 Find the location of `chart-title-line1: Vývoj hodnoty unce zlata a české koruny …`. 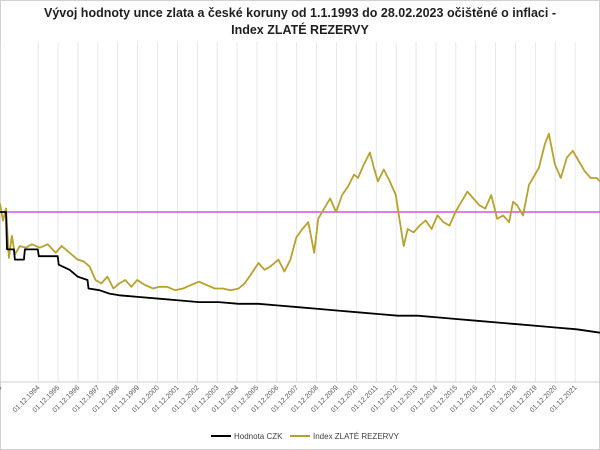

chart-title-line1: Vývoj hodnoty unce zlata a české koruny … is located at coordinates (299, 13).